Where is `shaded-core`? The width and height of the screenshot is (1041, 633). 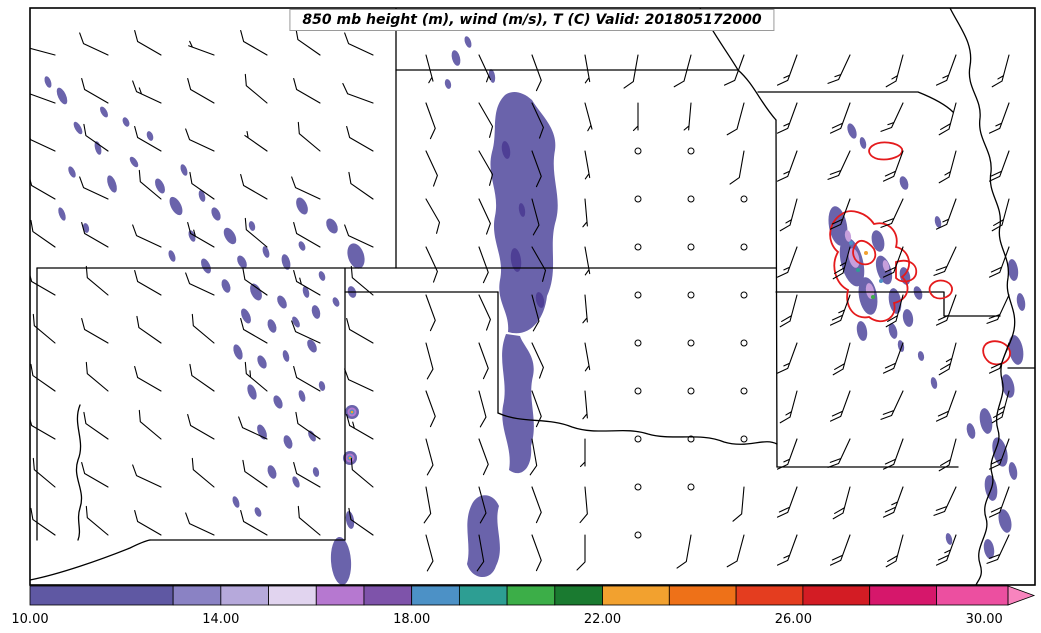 shaded-core is located at coordinates (851, 243).